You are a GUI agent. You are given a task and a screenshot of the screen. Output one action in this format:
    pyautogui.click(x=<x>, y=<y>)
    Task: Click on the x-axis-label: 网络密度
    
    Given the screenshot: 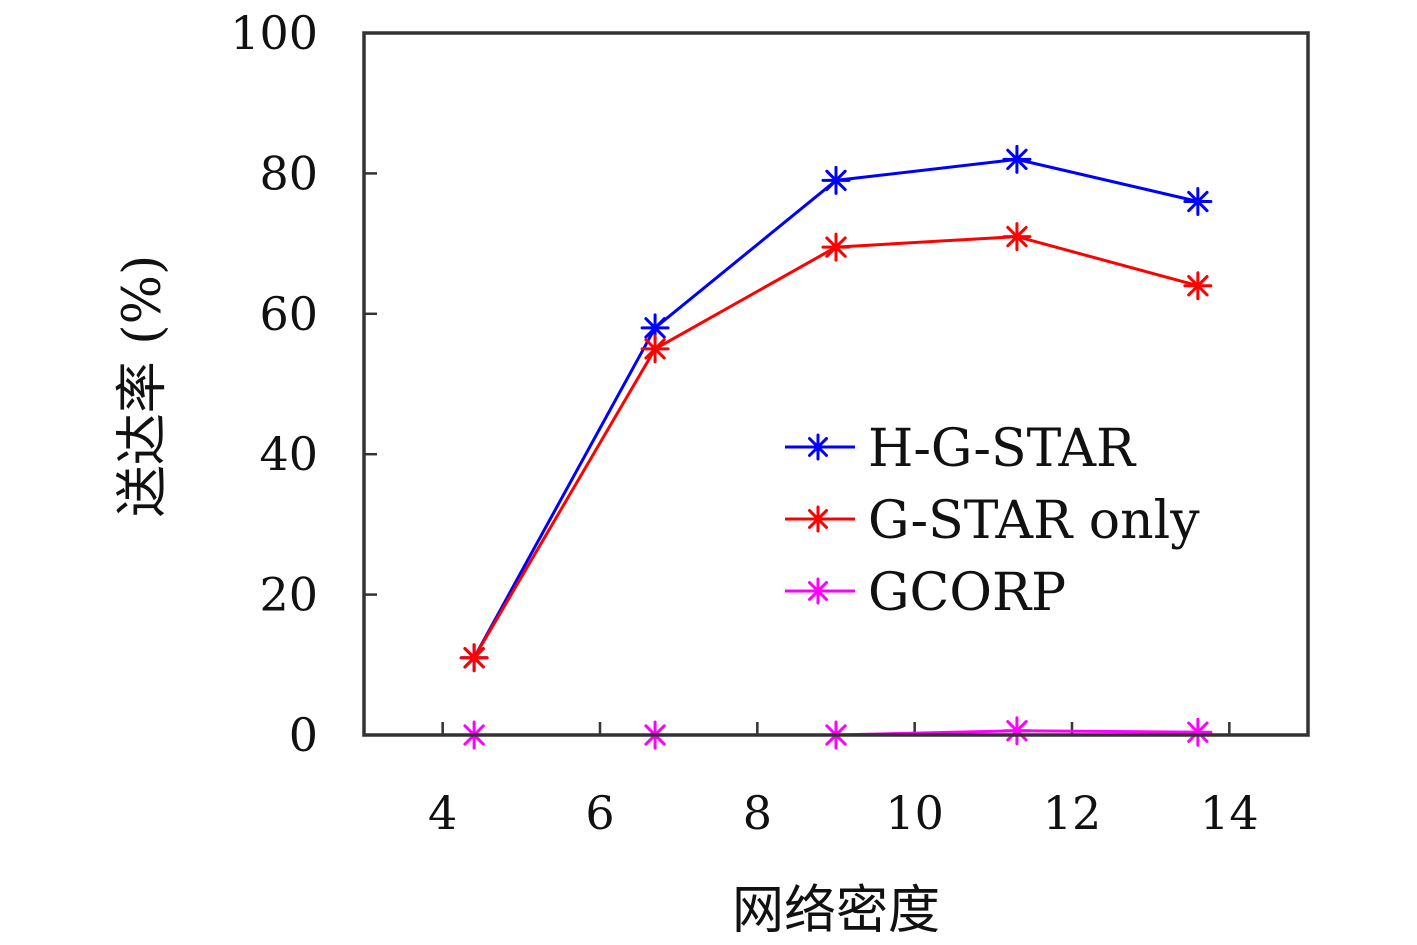 What is the action you would take?
    pyautogui.click(x=836, y=911)
    